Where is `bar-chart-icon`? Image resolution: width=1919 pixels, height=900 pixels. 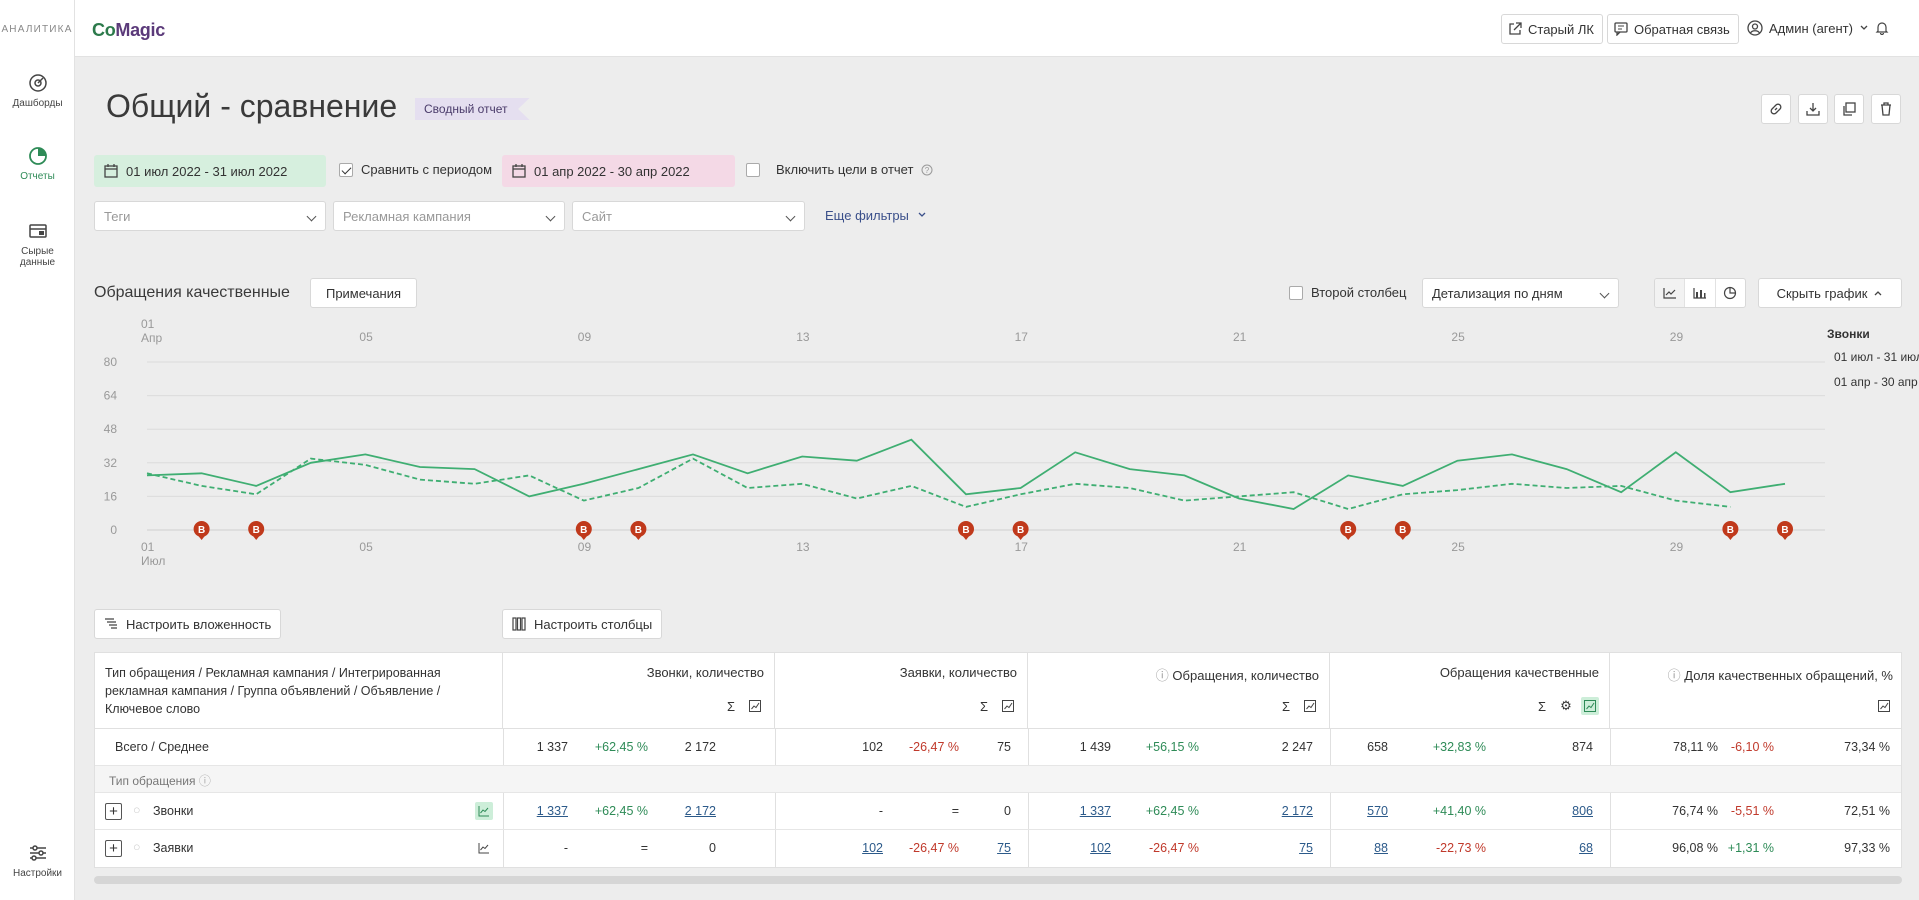 bar-chart-icon is located at coordinates (1699, 293).